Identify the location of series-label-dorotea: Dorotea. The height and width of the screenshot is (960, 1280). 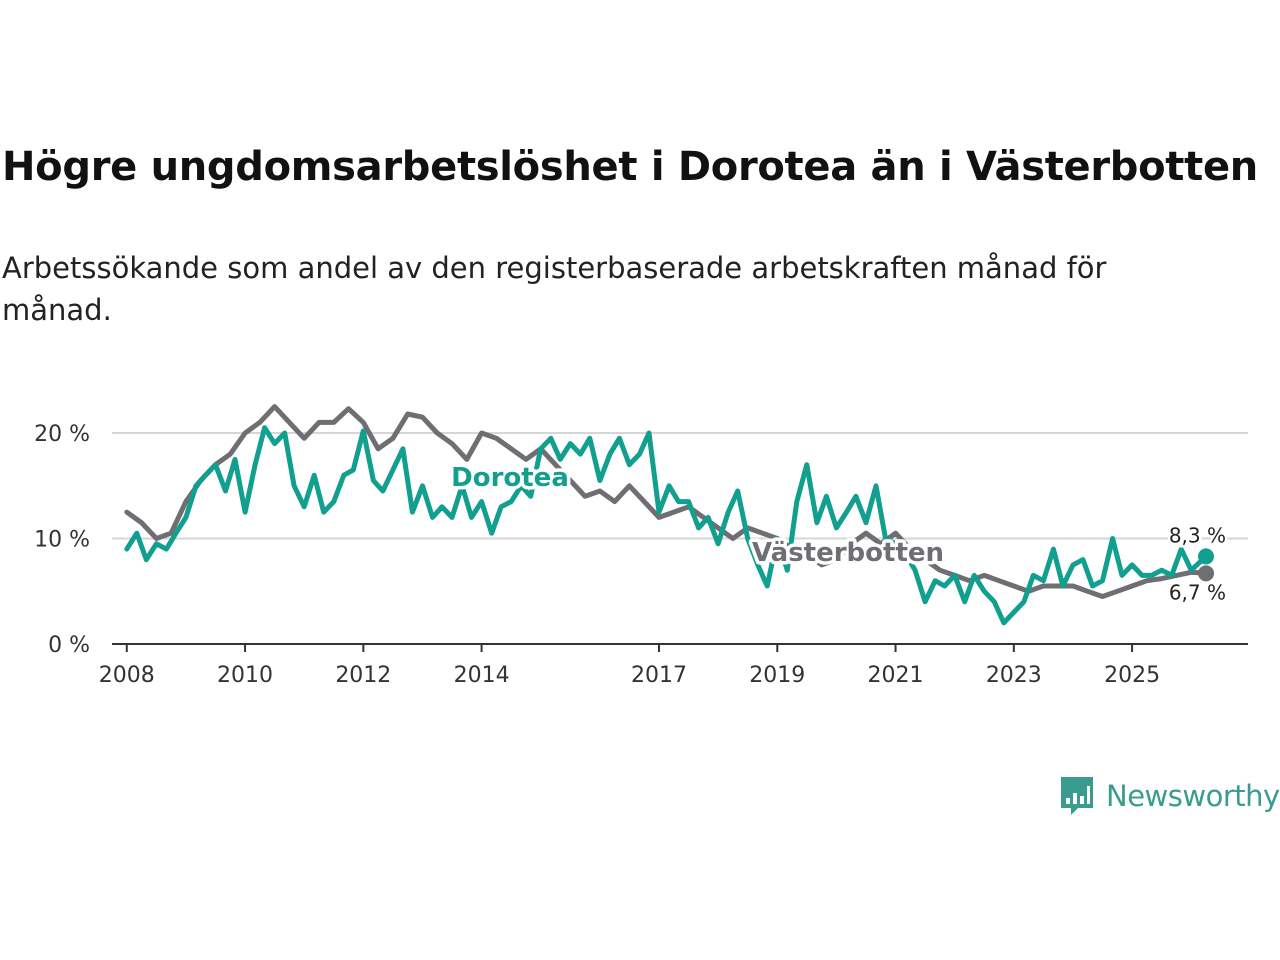
(510, 478).